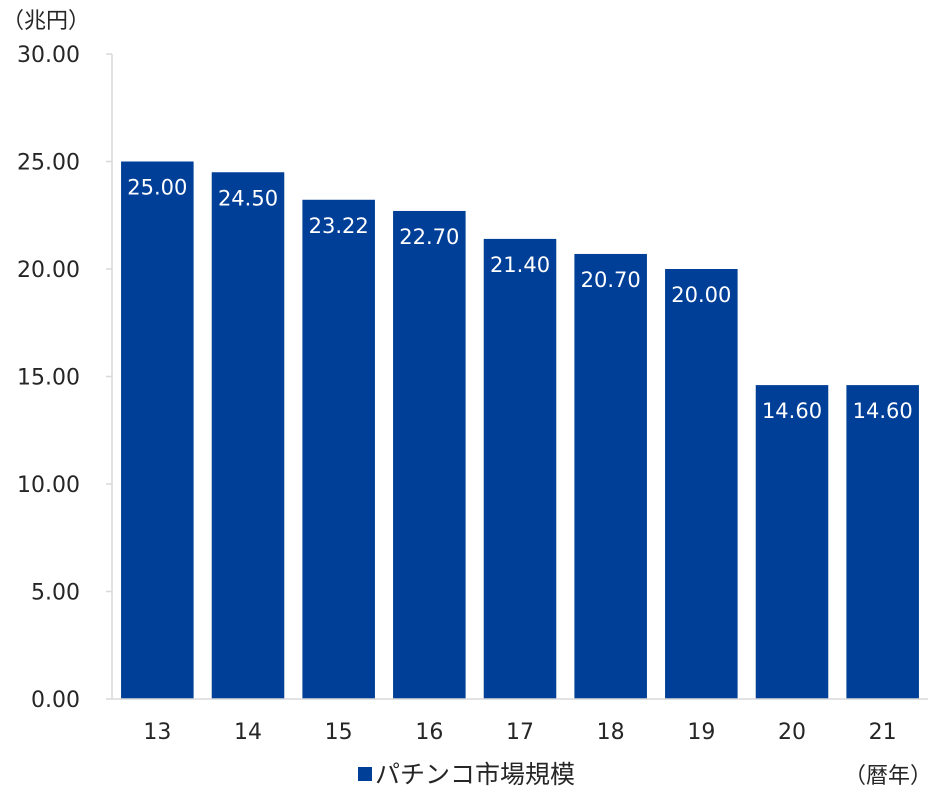 This screenshot has height=795, width=943. I want to click on data-label-19: 20.00, so click(701, 295).